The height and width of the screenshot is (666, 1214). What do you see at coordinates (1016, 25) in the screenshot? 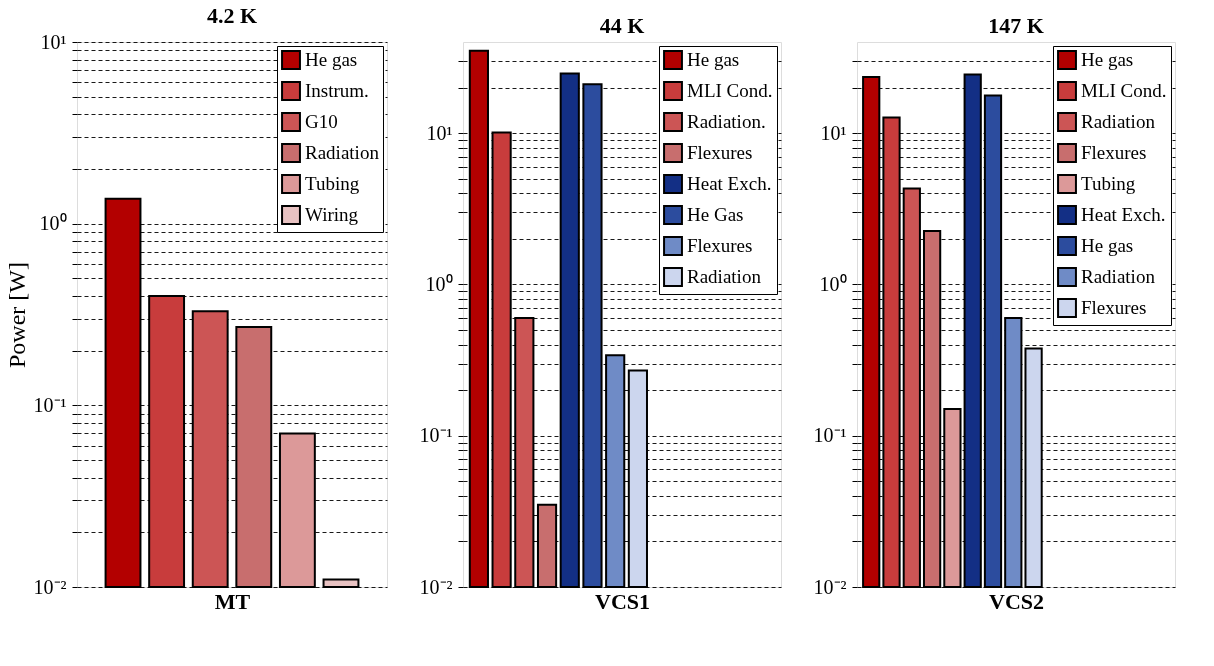
I see `chart-title: 147 K` at bounding box center [1016, 25].